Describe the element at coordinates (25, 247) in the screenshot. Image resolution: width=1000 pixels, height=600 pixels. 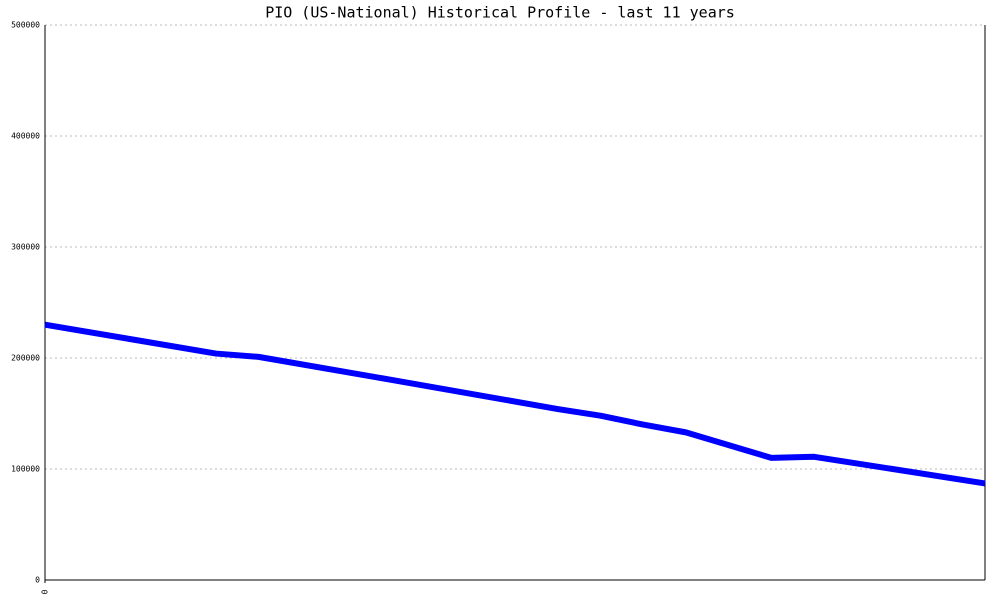
I see `y-tick-label: 300000` at that location.